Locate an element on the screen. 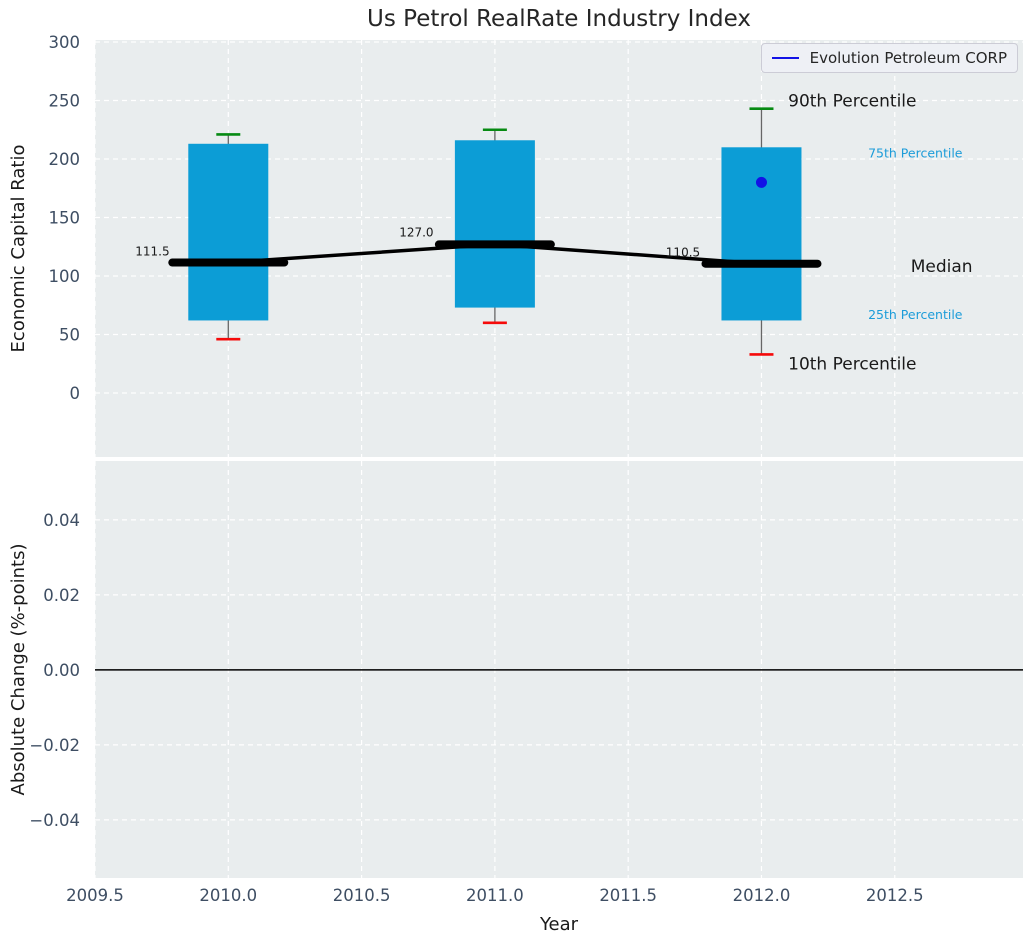 This screenshot has width=1034, height=942. top-ytick-200: 200 is located at coordinates (65, 159).